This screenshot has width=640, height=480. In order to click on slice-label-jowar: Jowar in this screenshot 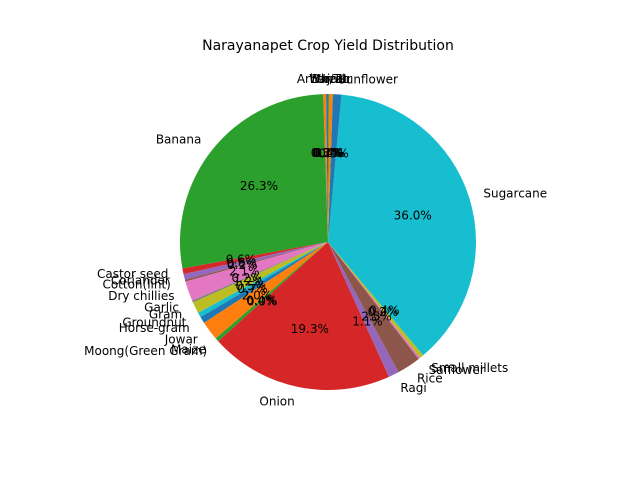, I will do `click(181, 340)`.